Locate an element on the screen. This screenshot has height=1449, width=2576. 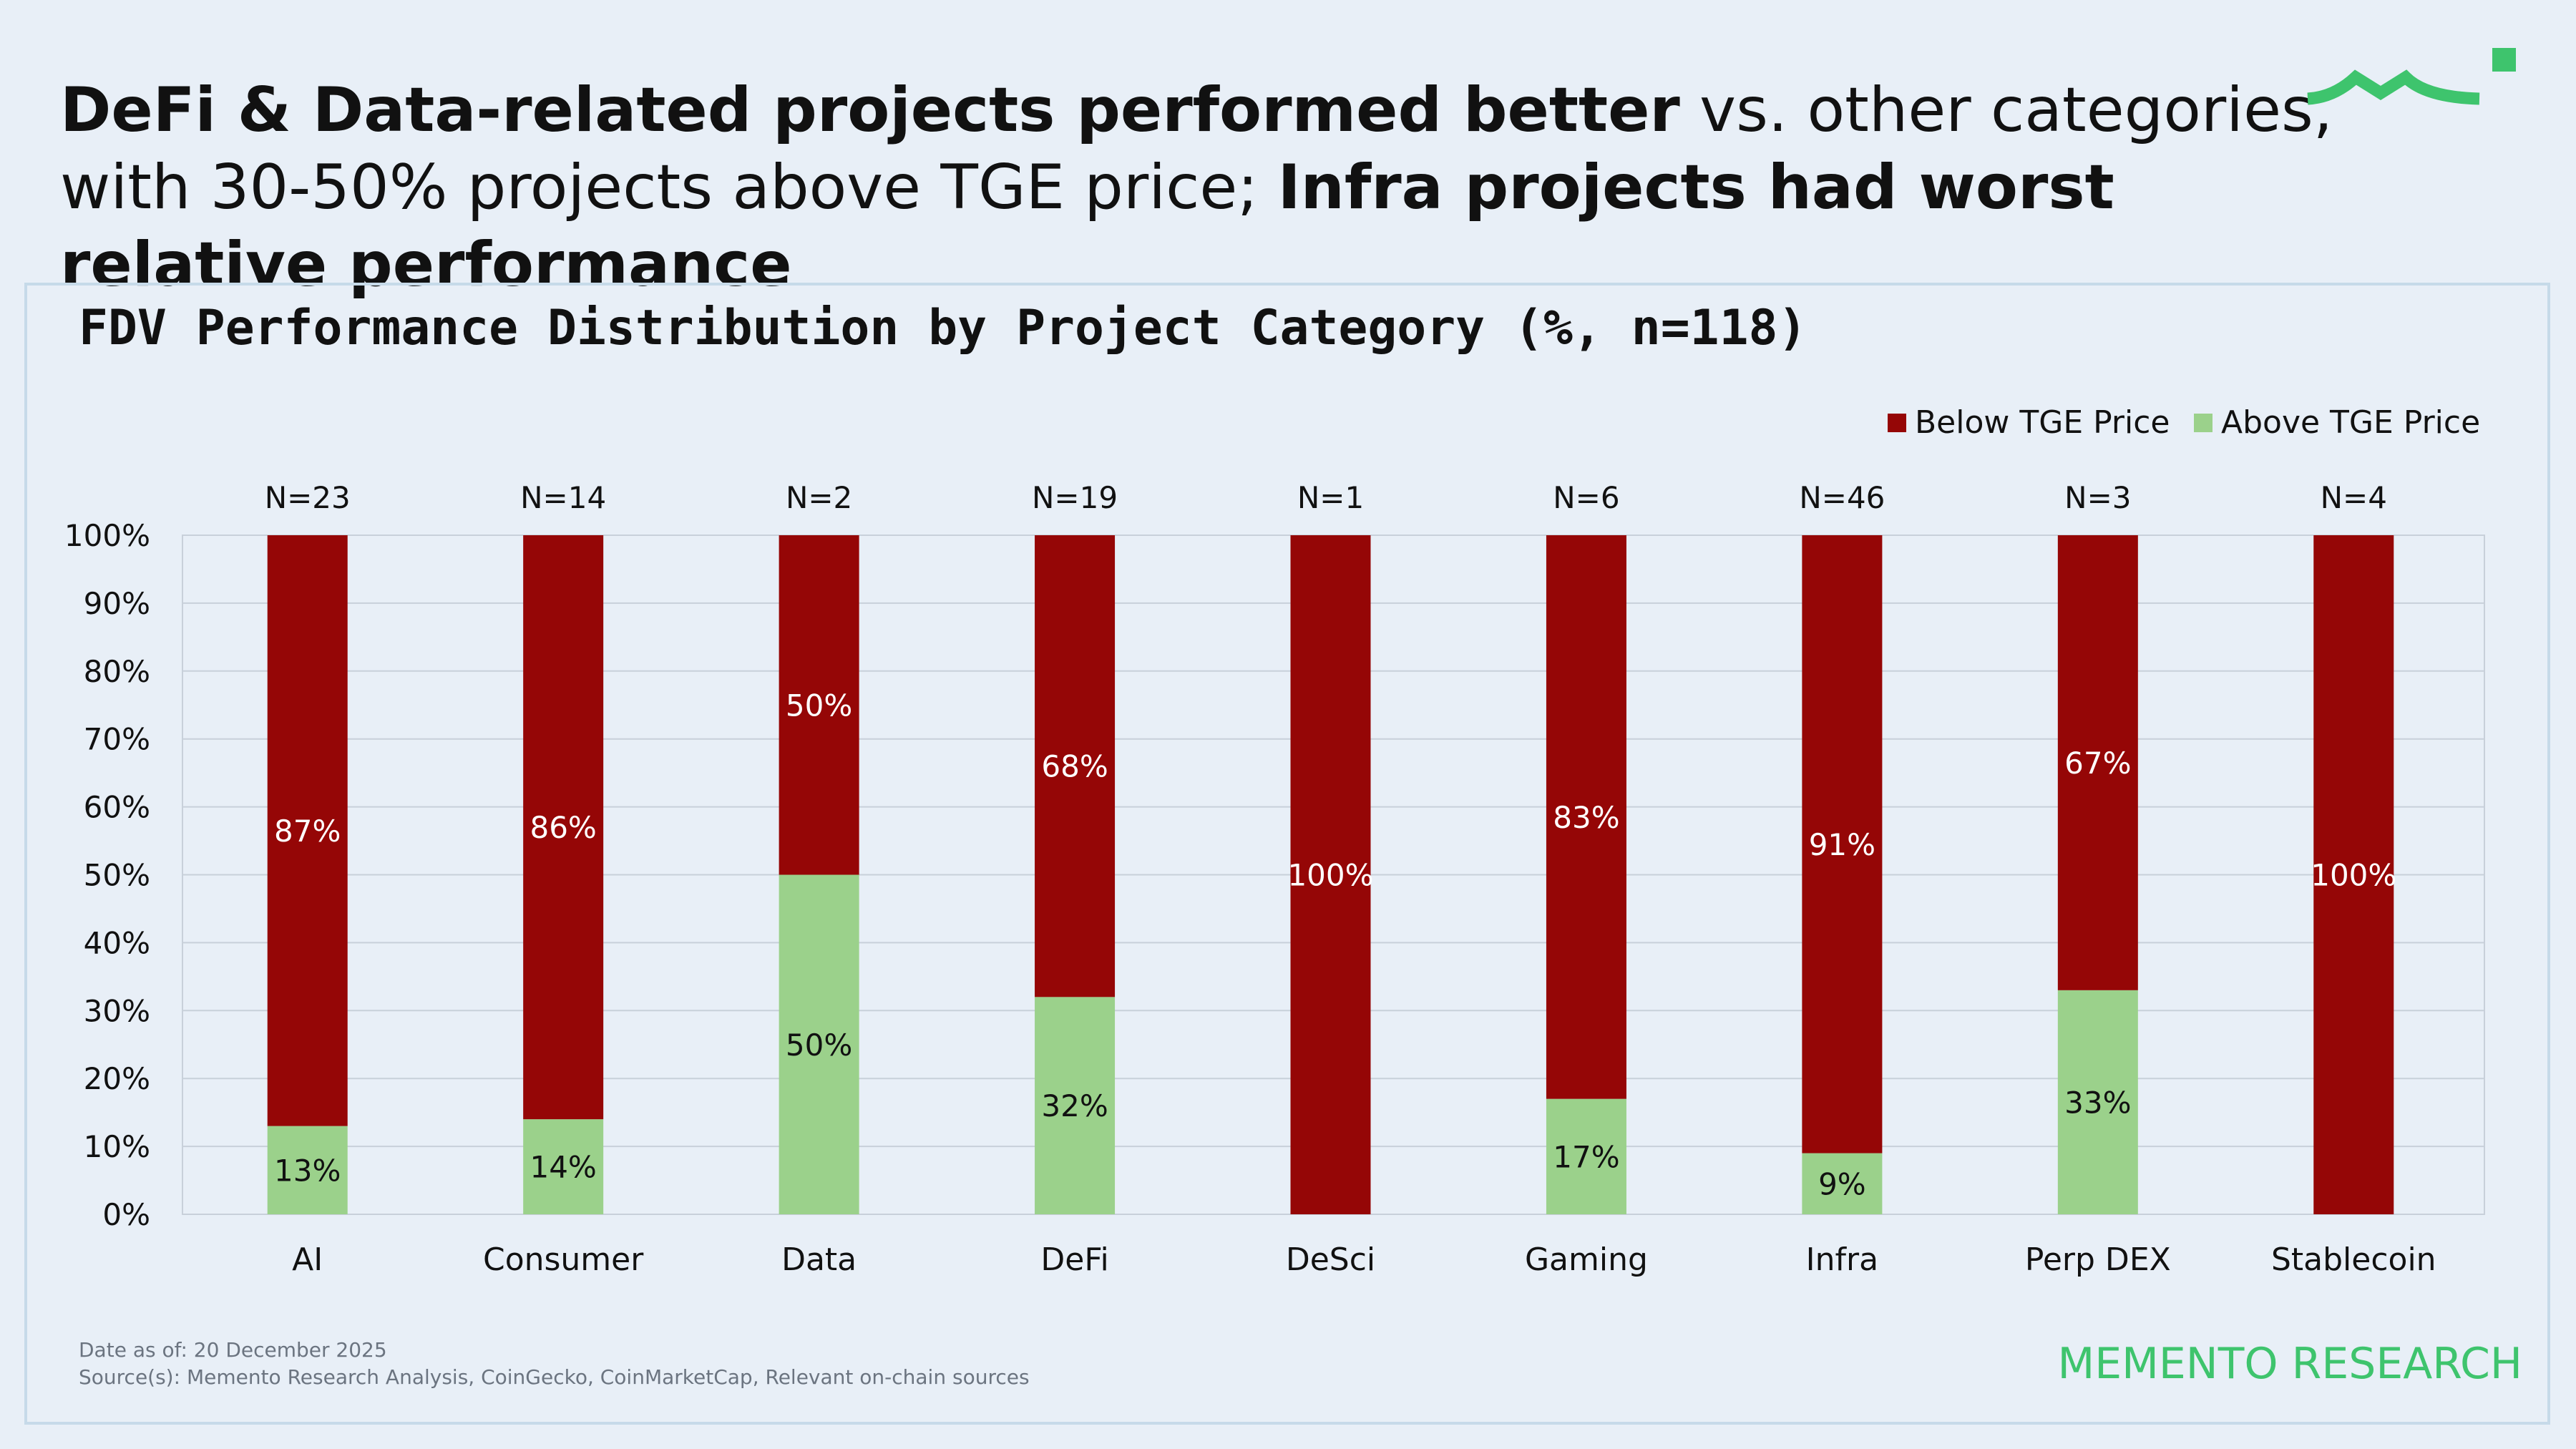
data-label-above: 33% is located at coordinates (2097, 1102).